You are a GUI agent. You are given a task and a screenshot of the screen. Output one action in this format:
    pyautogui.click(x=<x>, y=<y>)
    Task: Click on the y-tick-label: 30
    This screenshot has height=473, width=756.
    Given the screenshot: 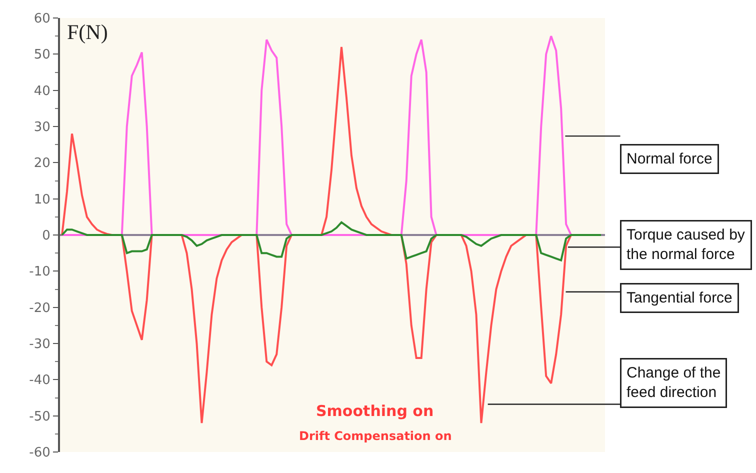 What is the action you would take?
    pyautogui.click(x=42, y=128)
    